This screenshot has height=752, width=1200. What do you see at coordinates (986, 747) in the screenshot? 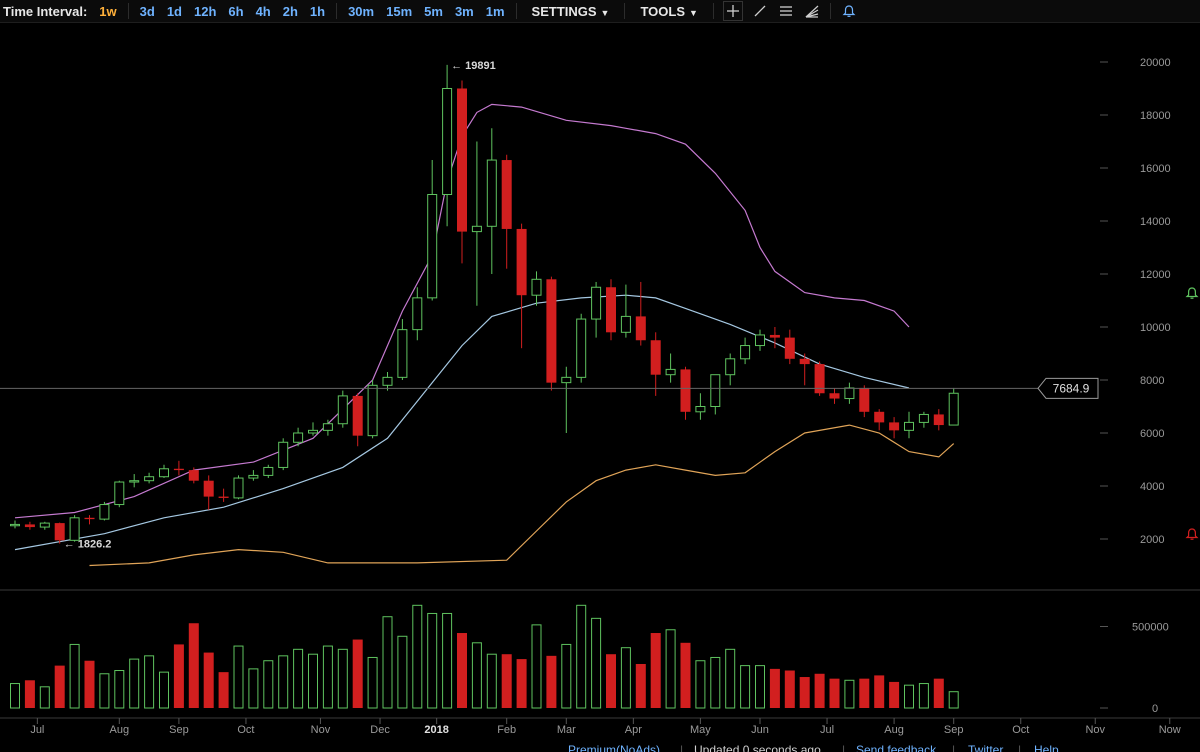
I see `footer-item: Twitter` at bounding box center [986, 747].